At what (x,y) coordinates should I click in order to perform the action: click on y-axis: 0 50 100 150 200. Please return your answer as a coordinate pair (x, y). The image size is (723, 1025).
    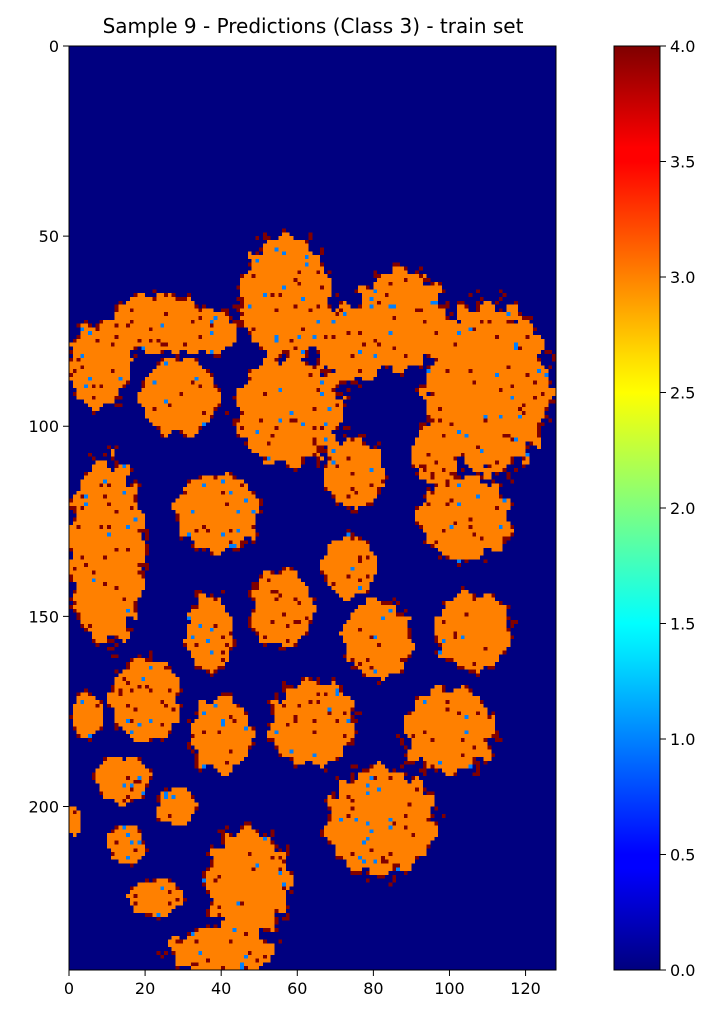
    Looking at the image, I should click on (48, 426).